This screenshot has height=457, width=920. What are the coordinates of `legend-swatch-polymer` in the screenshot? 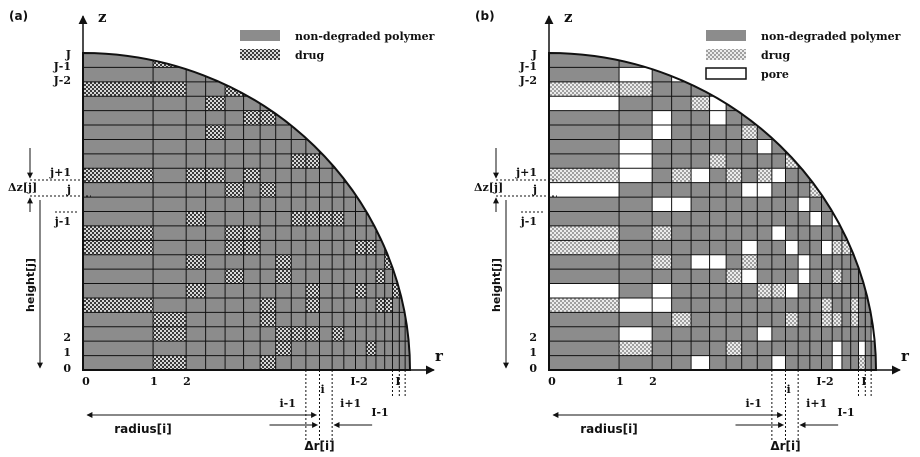 It's located at (260, 35).